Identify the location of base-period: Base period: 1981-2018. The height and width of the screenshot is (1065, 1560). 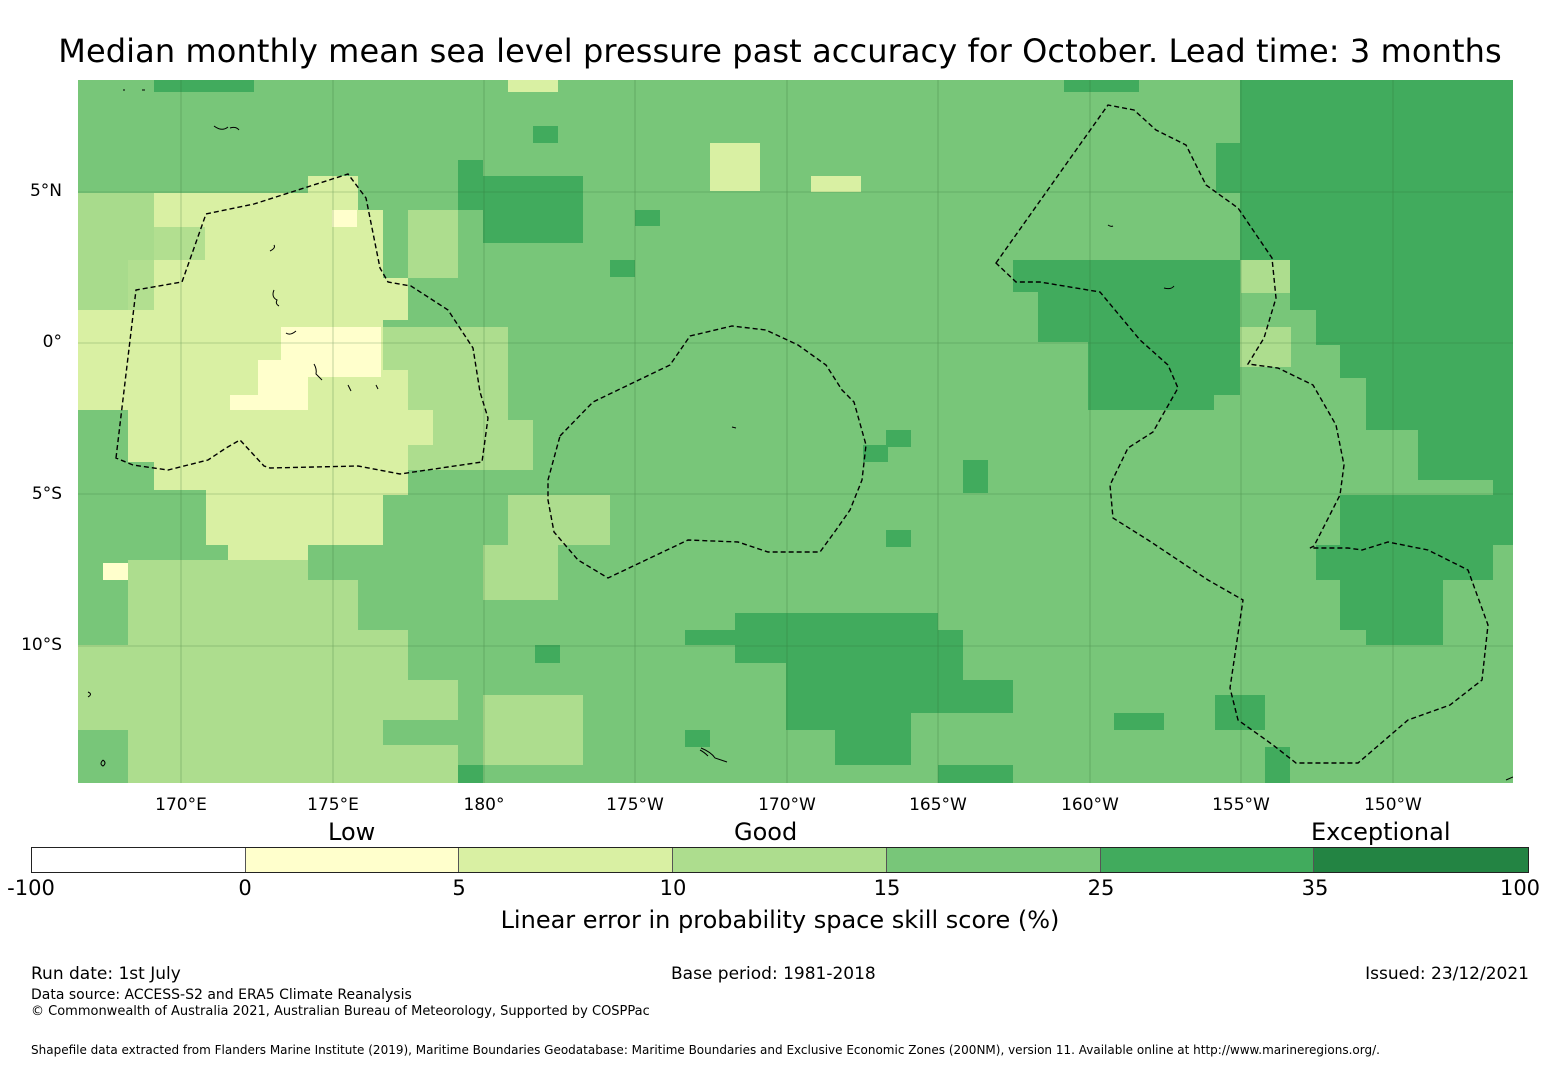
(773, 974).